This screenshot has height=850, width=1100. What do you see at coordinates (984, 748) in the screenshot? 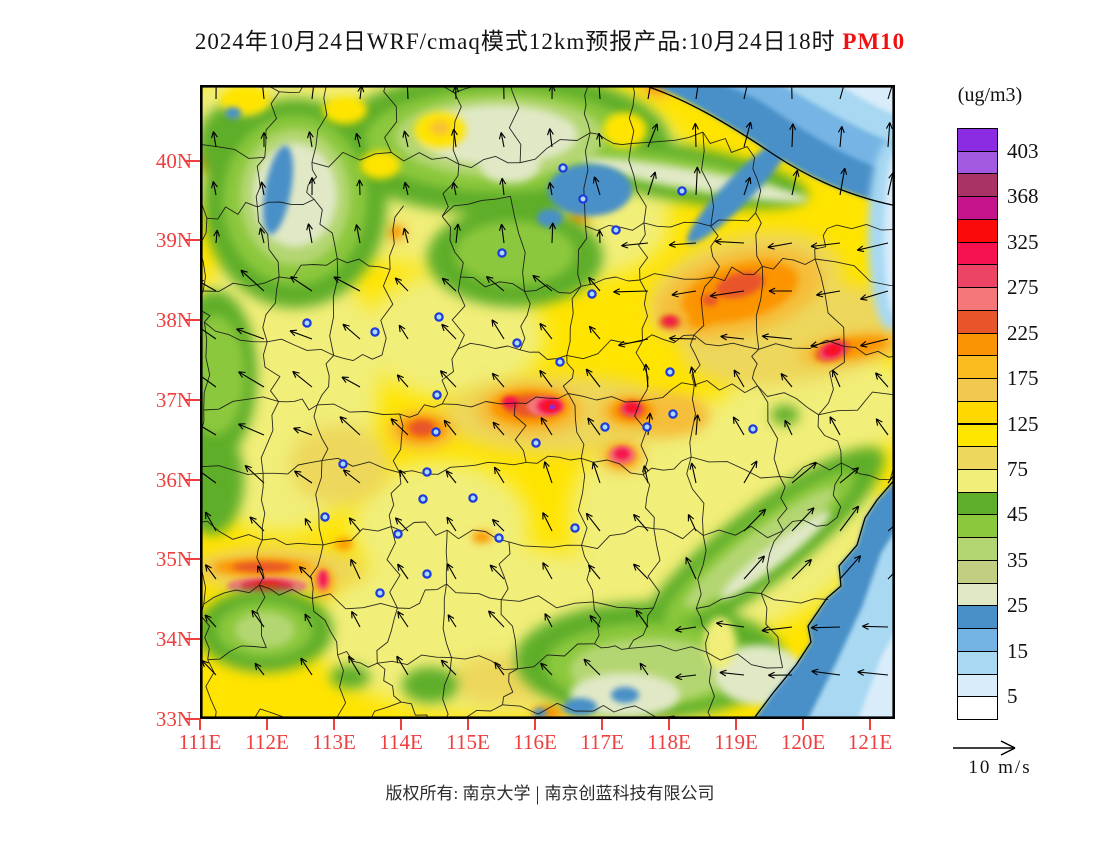
I see `wind-scale-arrow` at bounding box center [984, 748].